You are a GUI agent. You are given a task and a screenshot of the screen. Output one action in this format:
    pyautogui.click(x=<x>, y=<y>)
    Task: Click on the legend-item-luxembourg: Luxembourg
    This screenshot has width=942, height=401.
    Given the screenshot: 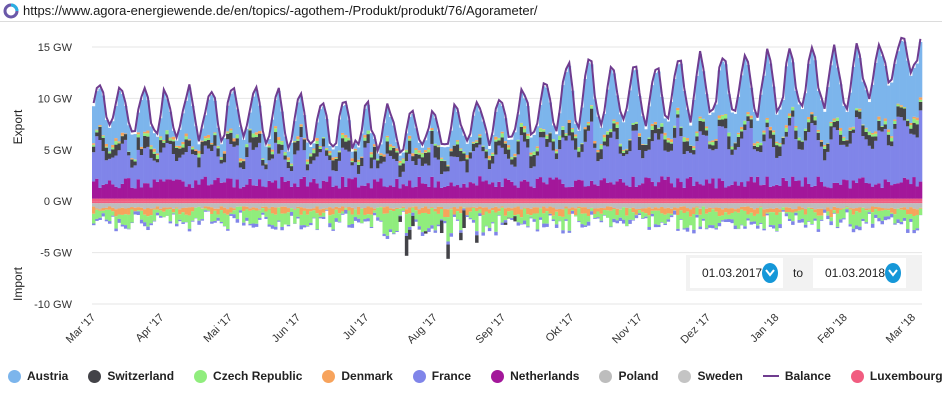 What is the action you would take?
    pyautogui.click(x=896, y=376)
    